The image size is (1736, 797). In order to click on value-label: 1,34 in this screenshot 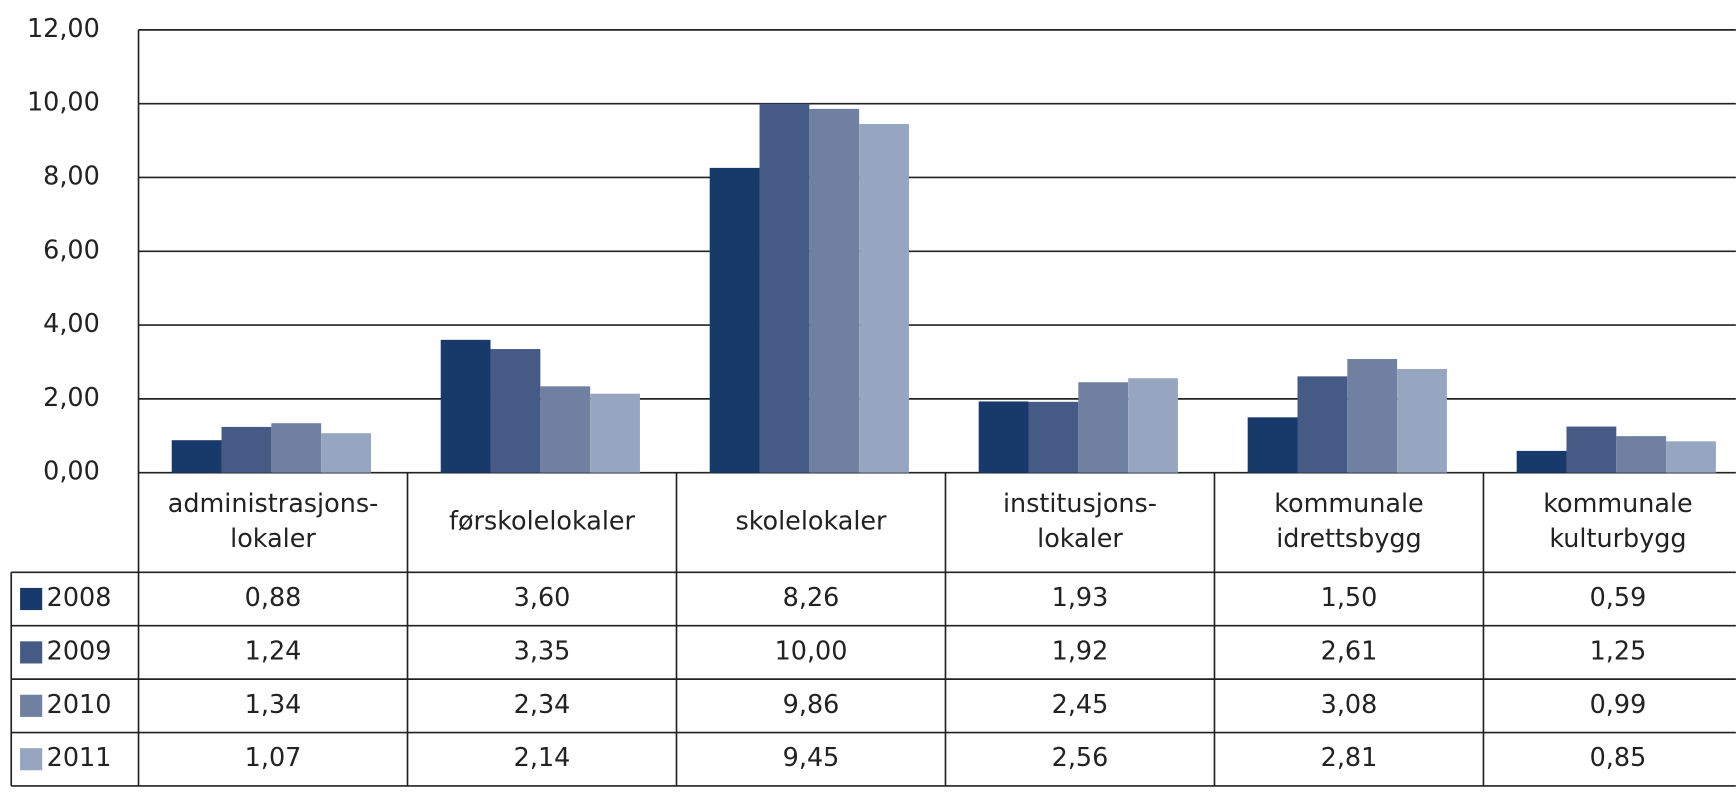, I will do `click(273, 705)`.